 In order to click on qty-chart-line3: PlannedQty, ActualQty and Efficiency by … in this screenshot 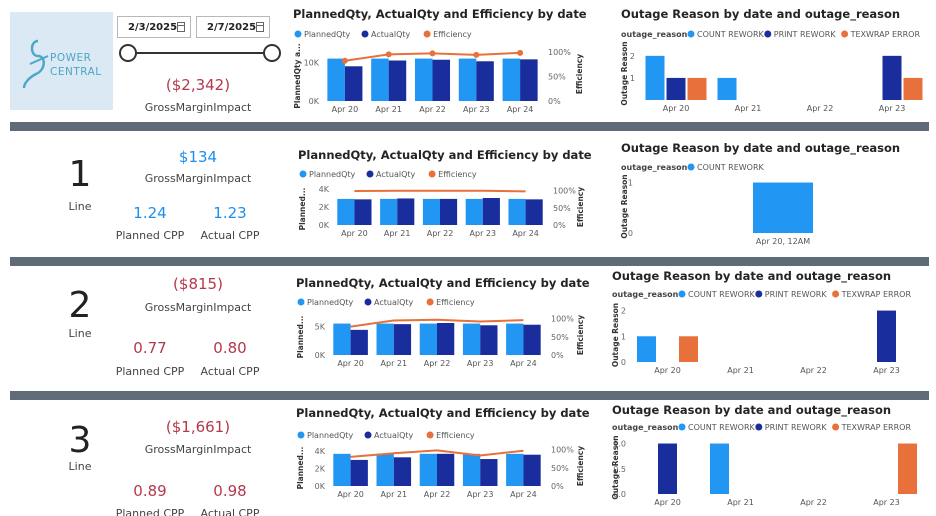, I will do `click(444, 458)`.